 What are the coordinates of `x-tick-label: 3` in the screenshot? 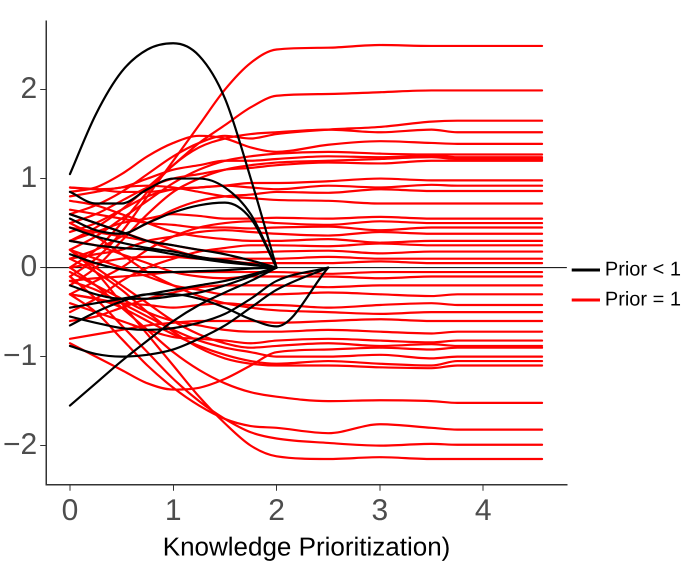 It's located at (380, 511).